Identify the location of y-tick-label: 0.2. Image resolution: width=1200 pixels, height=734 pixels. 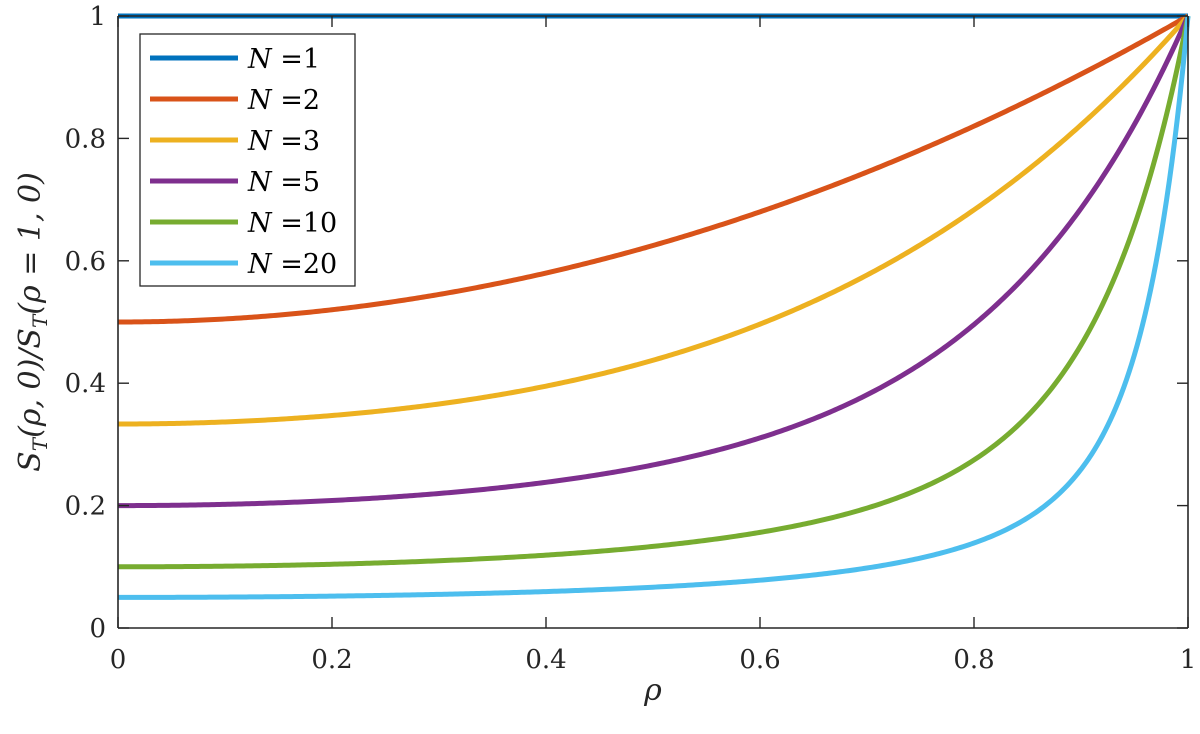
(85, 507).